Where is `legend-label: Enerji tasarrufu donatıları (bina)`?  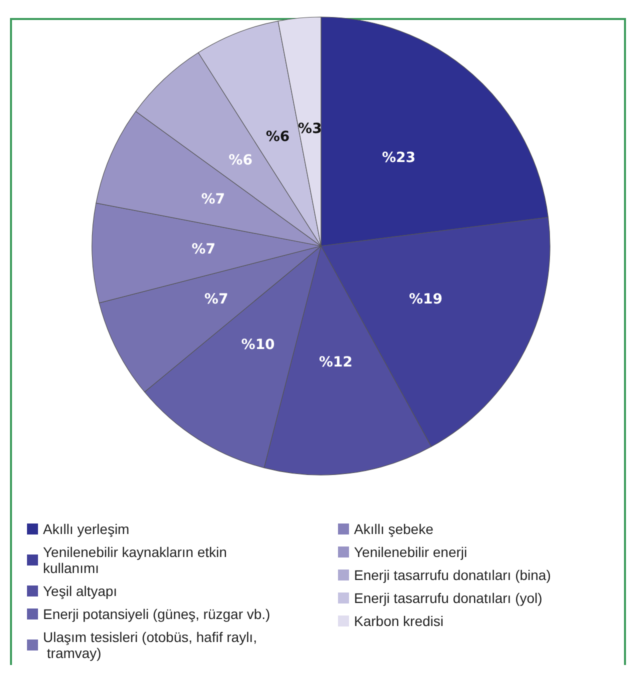
legend-label: Enerji tasarrufu donatıları (bina) is located at coordinates (452, 575).